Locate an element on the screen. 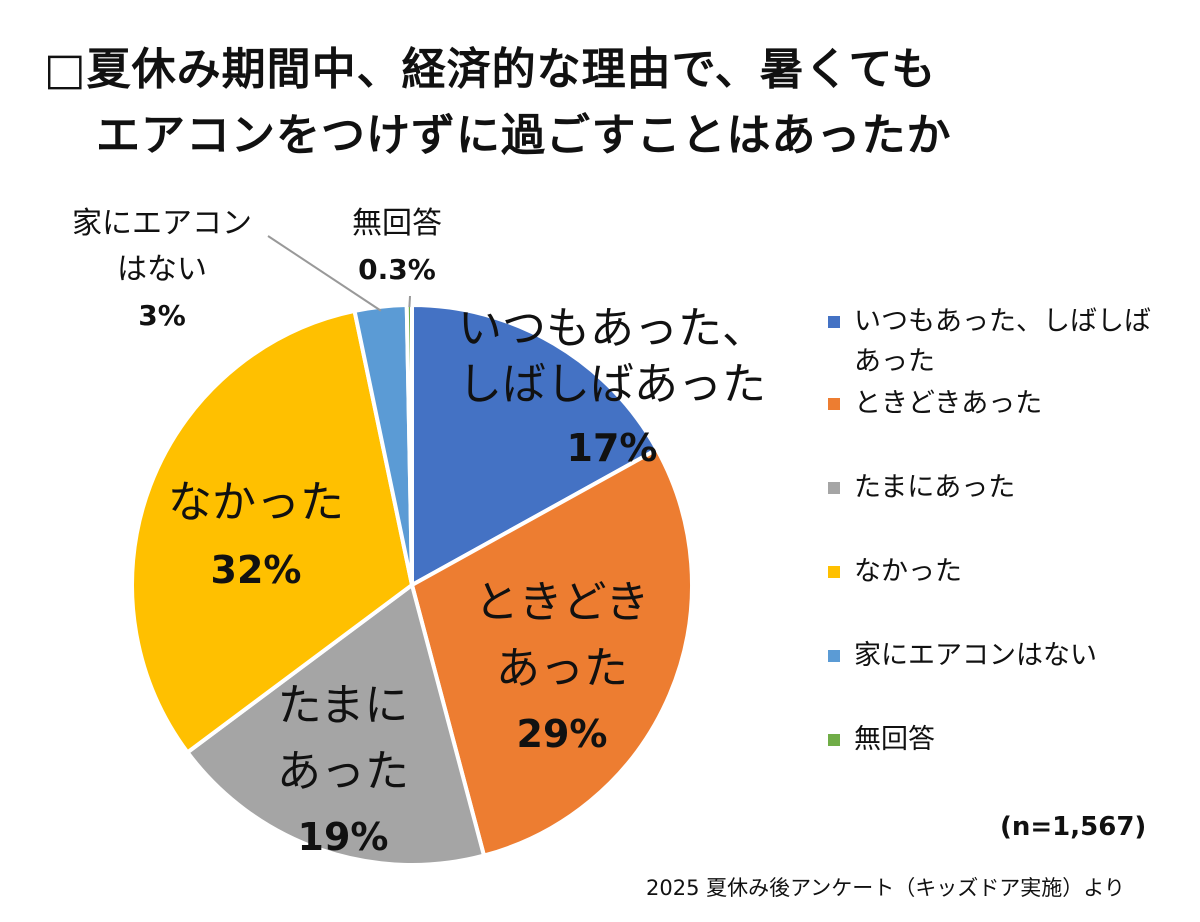  legend-label: ときどきあった is located at coordinates (948, 403).